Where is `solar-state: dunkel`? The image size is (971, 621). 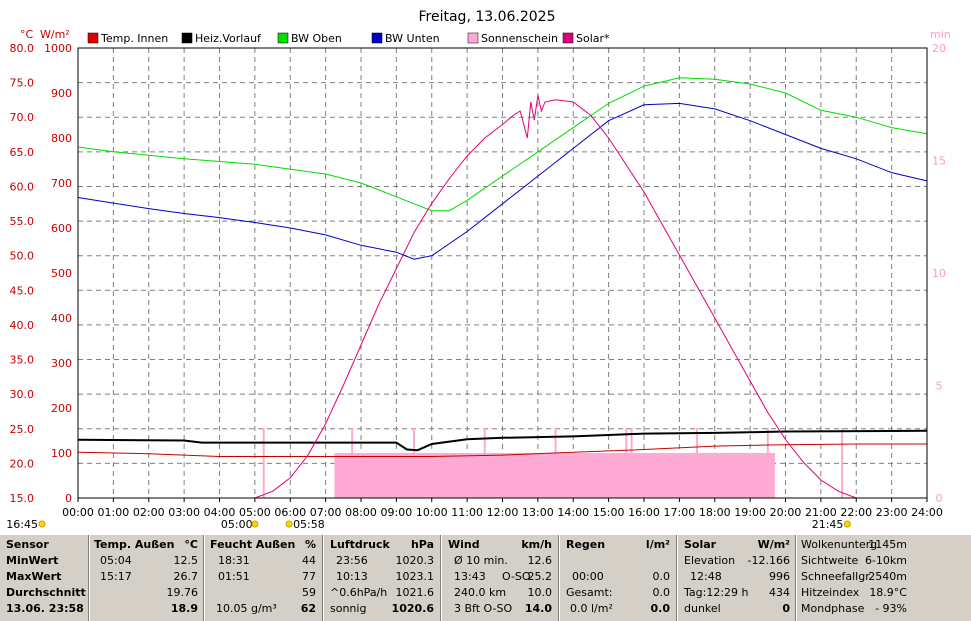 solar-state: dunkel is located at coordinates (702, 608).